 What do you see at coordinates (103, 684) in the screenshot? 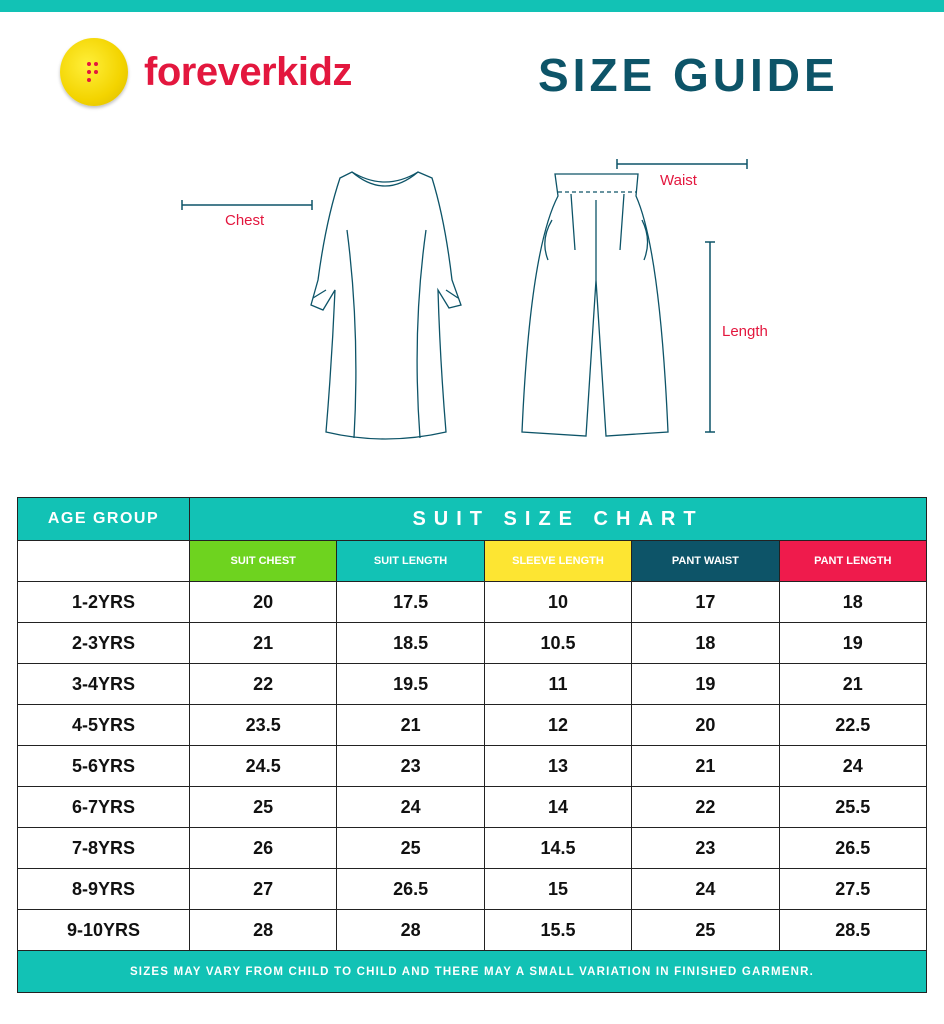
I see `age-cell: 3-4YRS` at bounding box center [103, 684].